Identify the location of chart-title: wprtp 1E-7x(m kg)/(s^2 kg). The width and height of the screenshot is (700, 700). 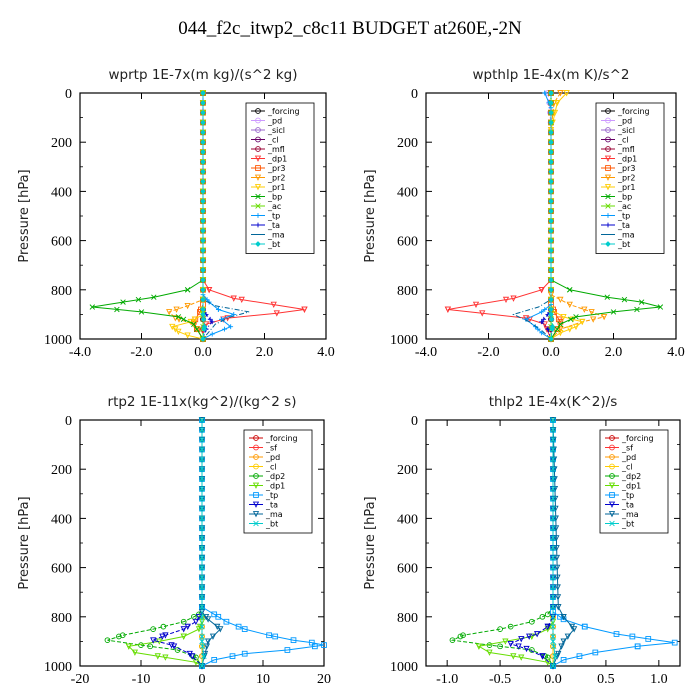
(203, 75).